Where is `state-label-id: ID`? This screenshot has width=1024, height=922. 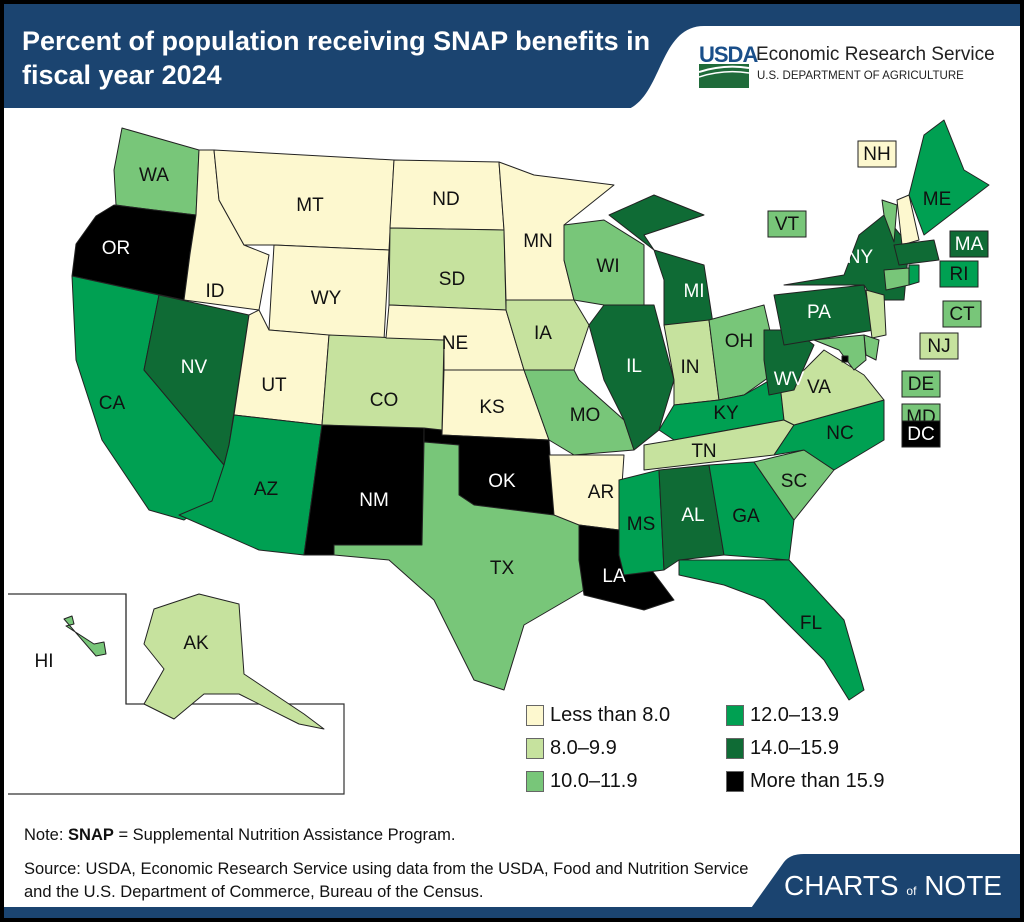 state-label-id: ID is located at coordinates (215, 291).